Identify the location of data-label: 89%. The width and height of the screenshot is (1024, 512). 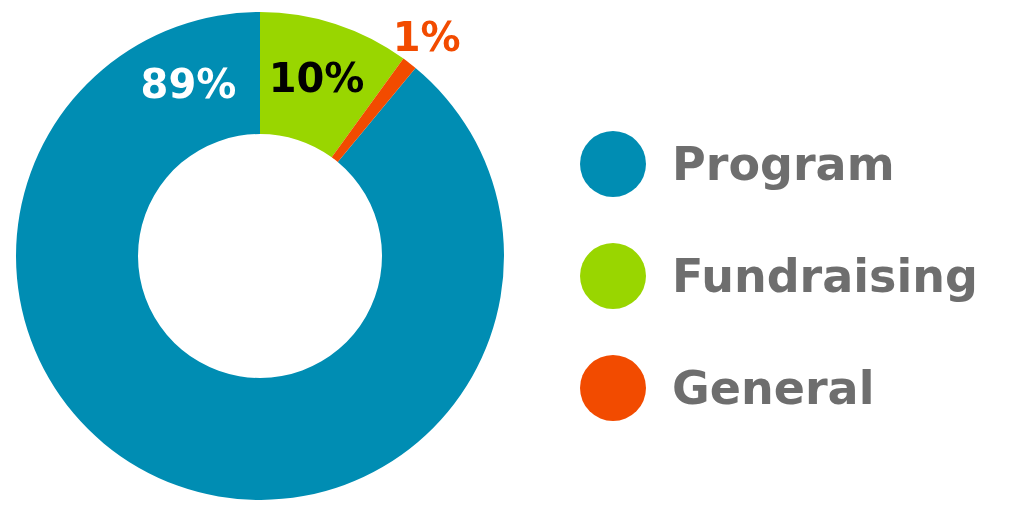
(188, 83).